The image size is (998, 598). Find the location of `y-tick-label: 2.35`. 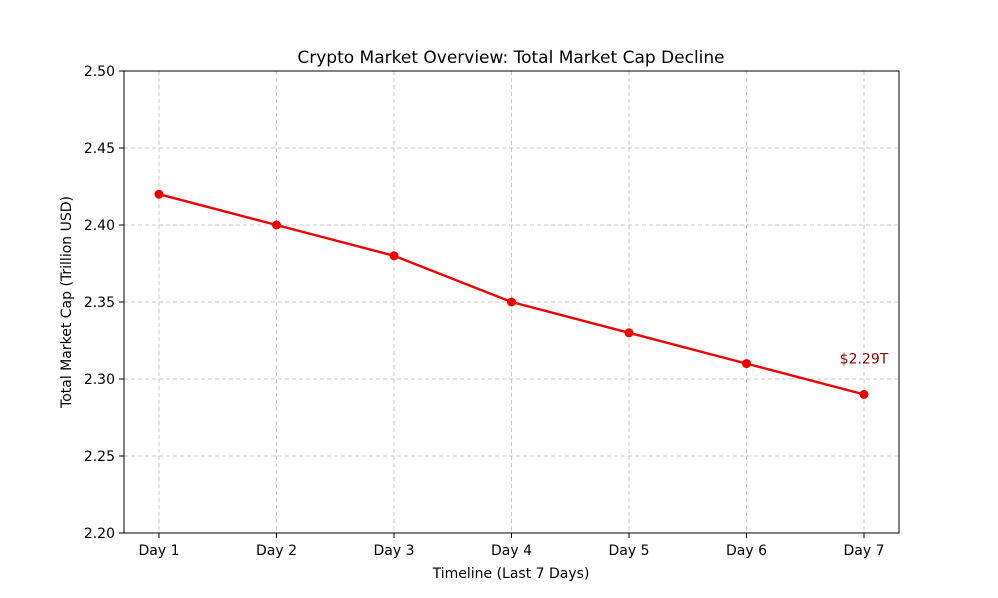

y-tick-label: 2.35 is located at coordinates (99, 303).